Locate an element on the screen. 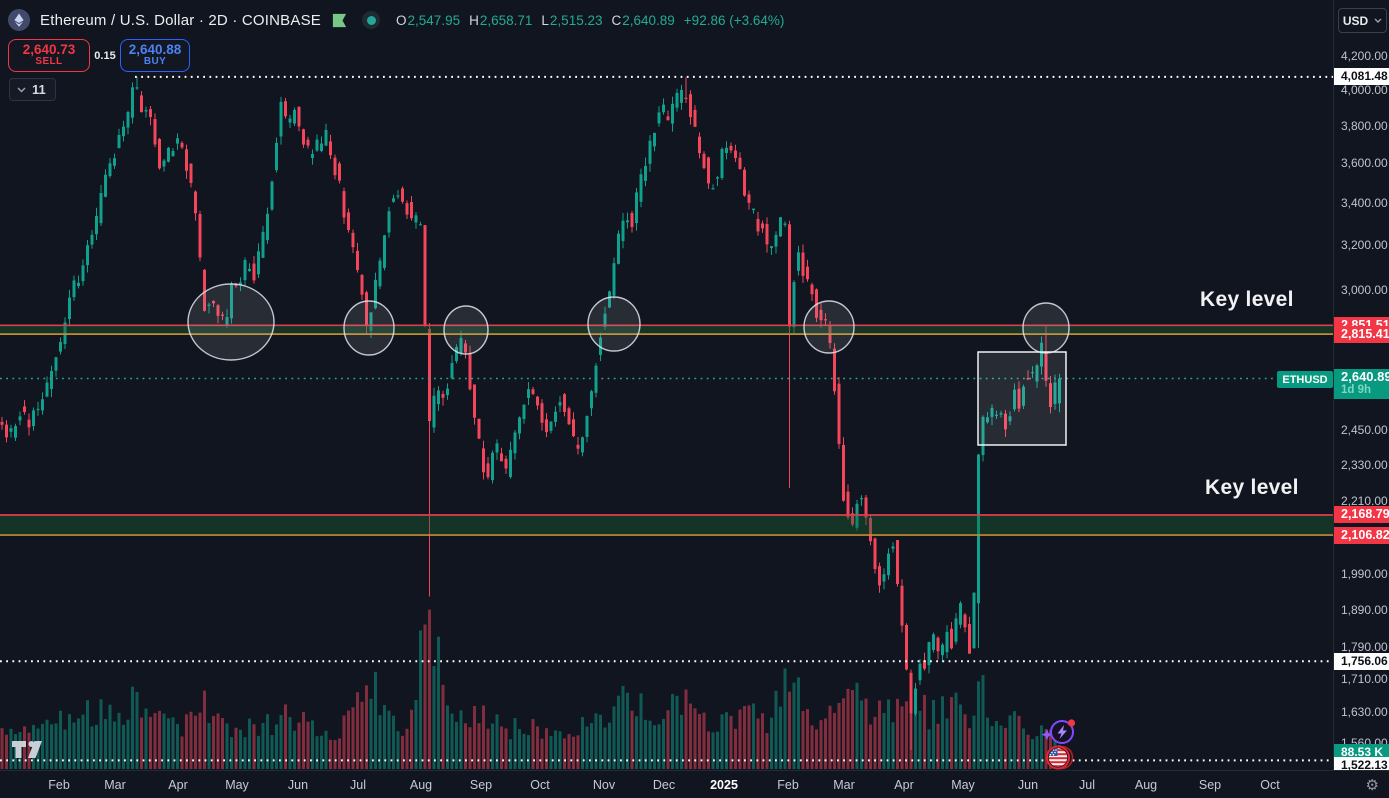  us-economic-event-icon is located at coordinates (1060, 760).